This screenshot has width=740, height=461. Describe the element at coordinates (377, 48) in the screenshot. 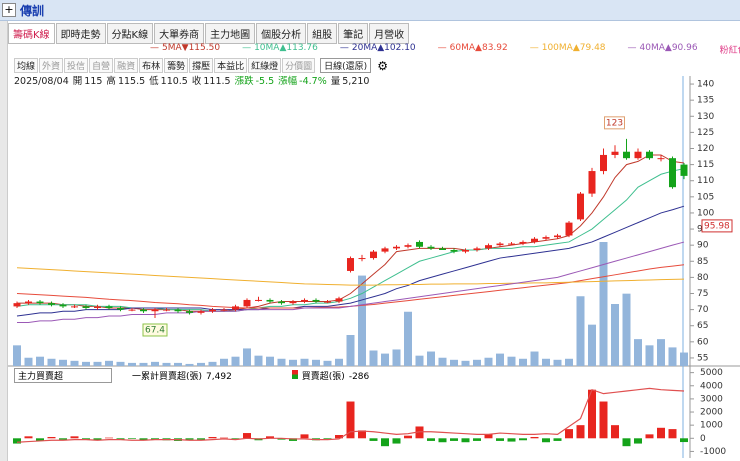

I see `legend-item: —20MA▲102.10` at that location.